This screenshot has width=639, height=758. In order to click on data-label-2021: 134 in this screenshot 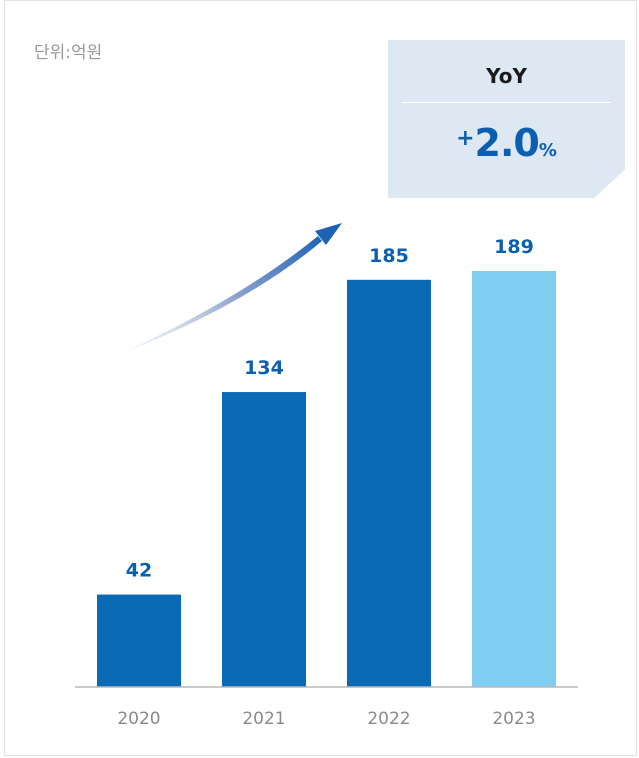, I will do `click(264, 368)`.